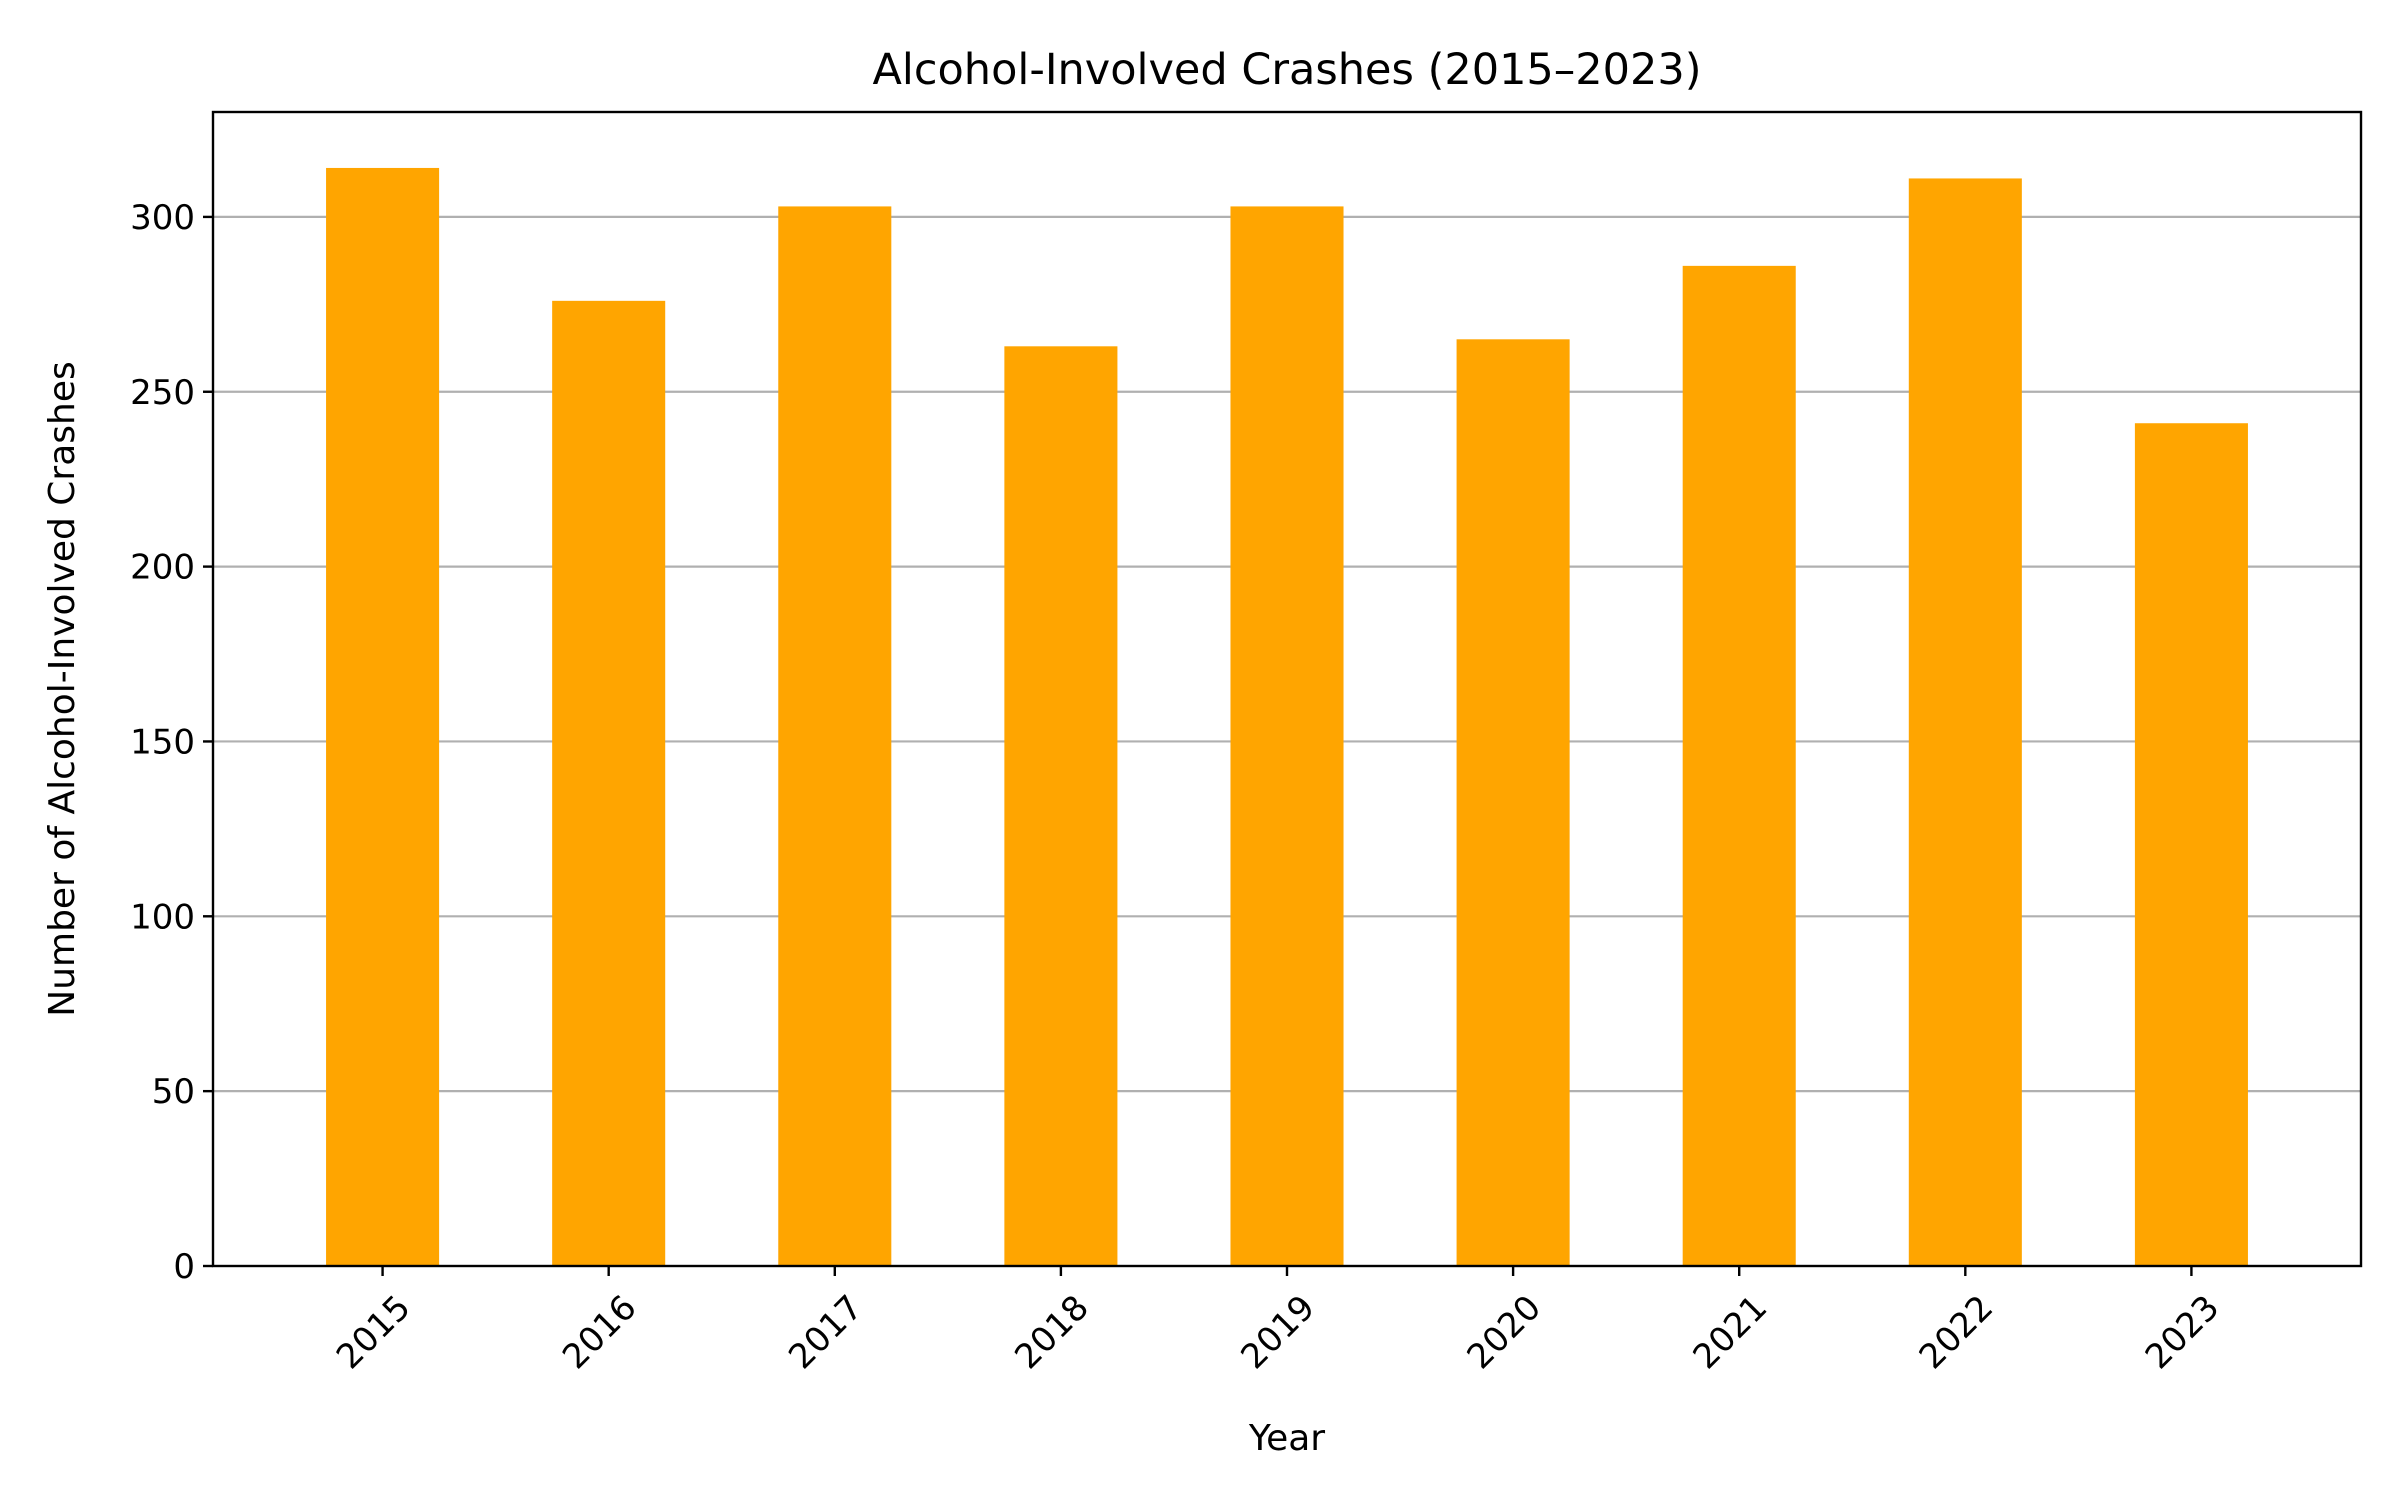 Image resolution: width=2400 pixels, height=1500 pixels. I want to click on y-tick-label-300: 300, so click(162, 218).